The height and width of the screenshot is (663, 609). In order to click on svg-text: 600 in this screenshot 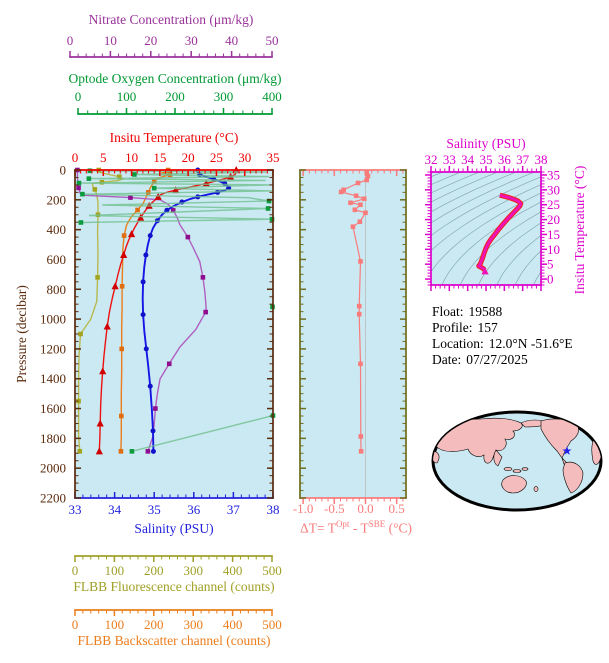, I will do `click(57, 259)`.